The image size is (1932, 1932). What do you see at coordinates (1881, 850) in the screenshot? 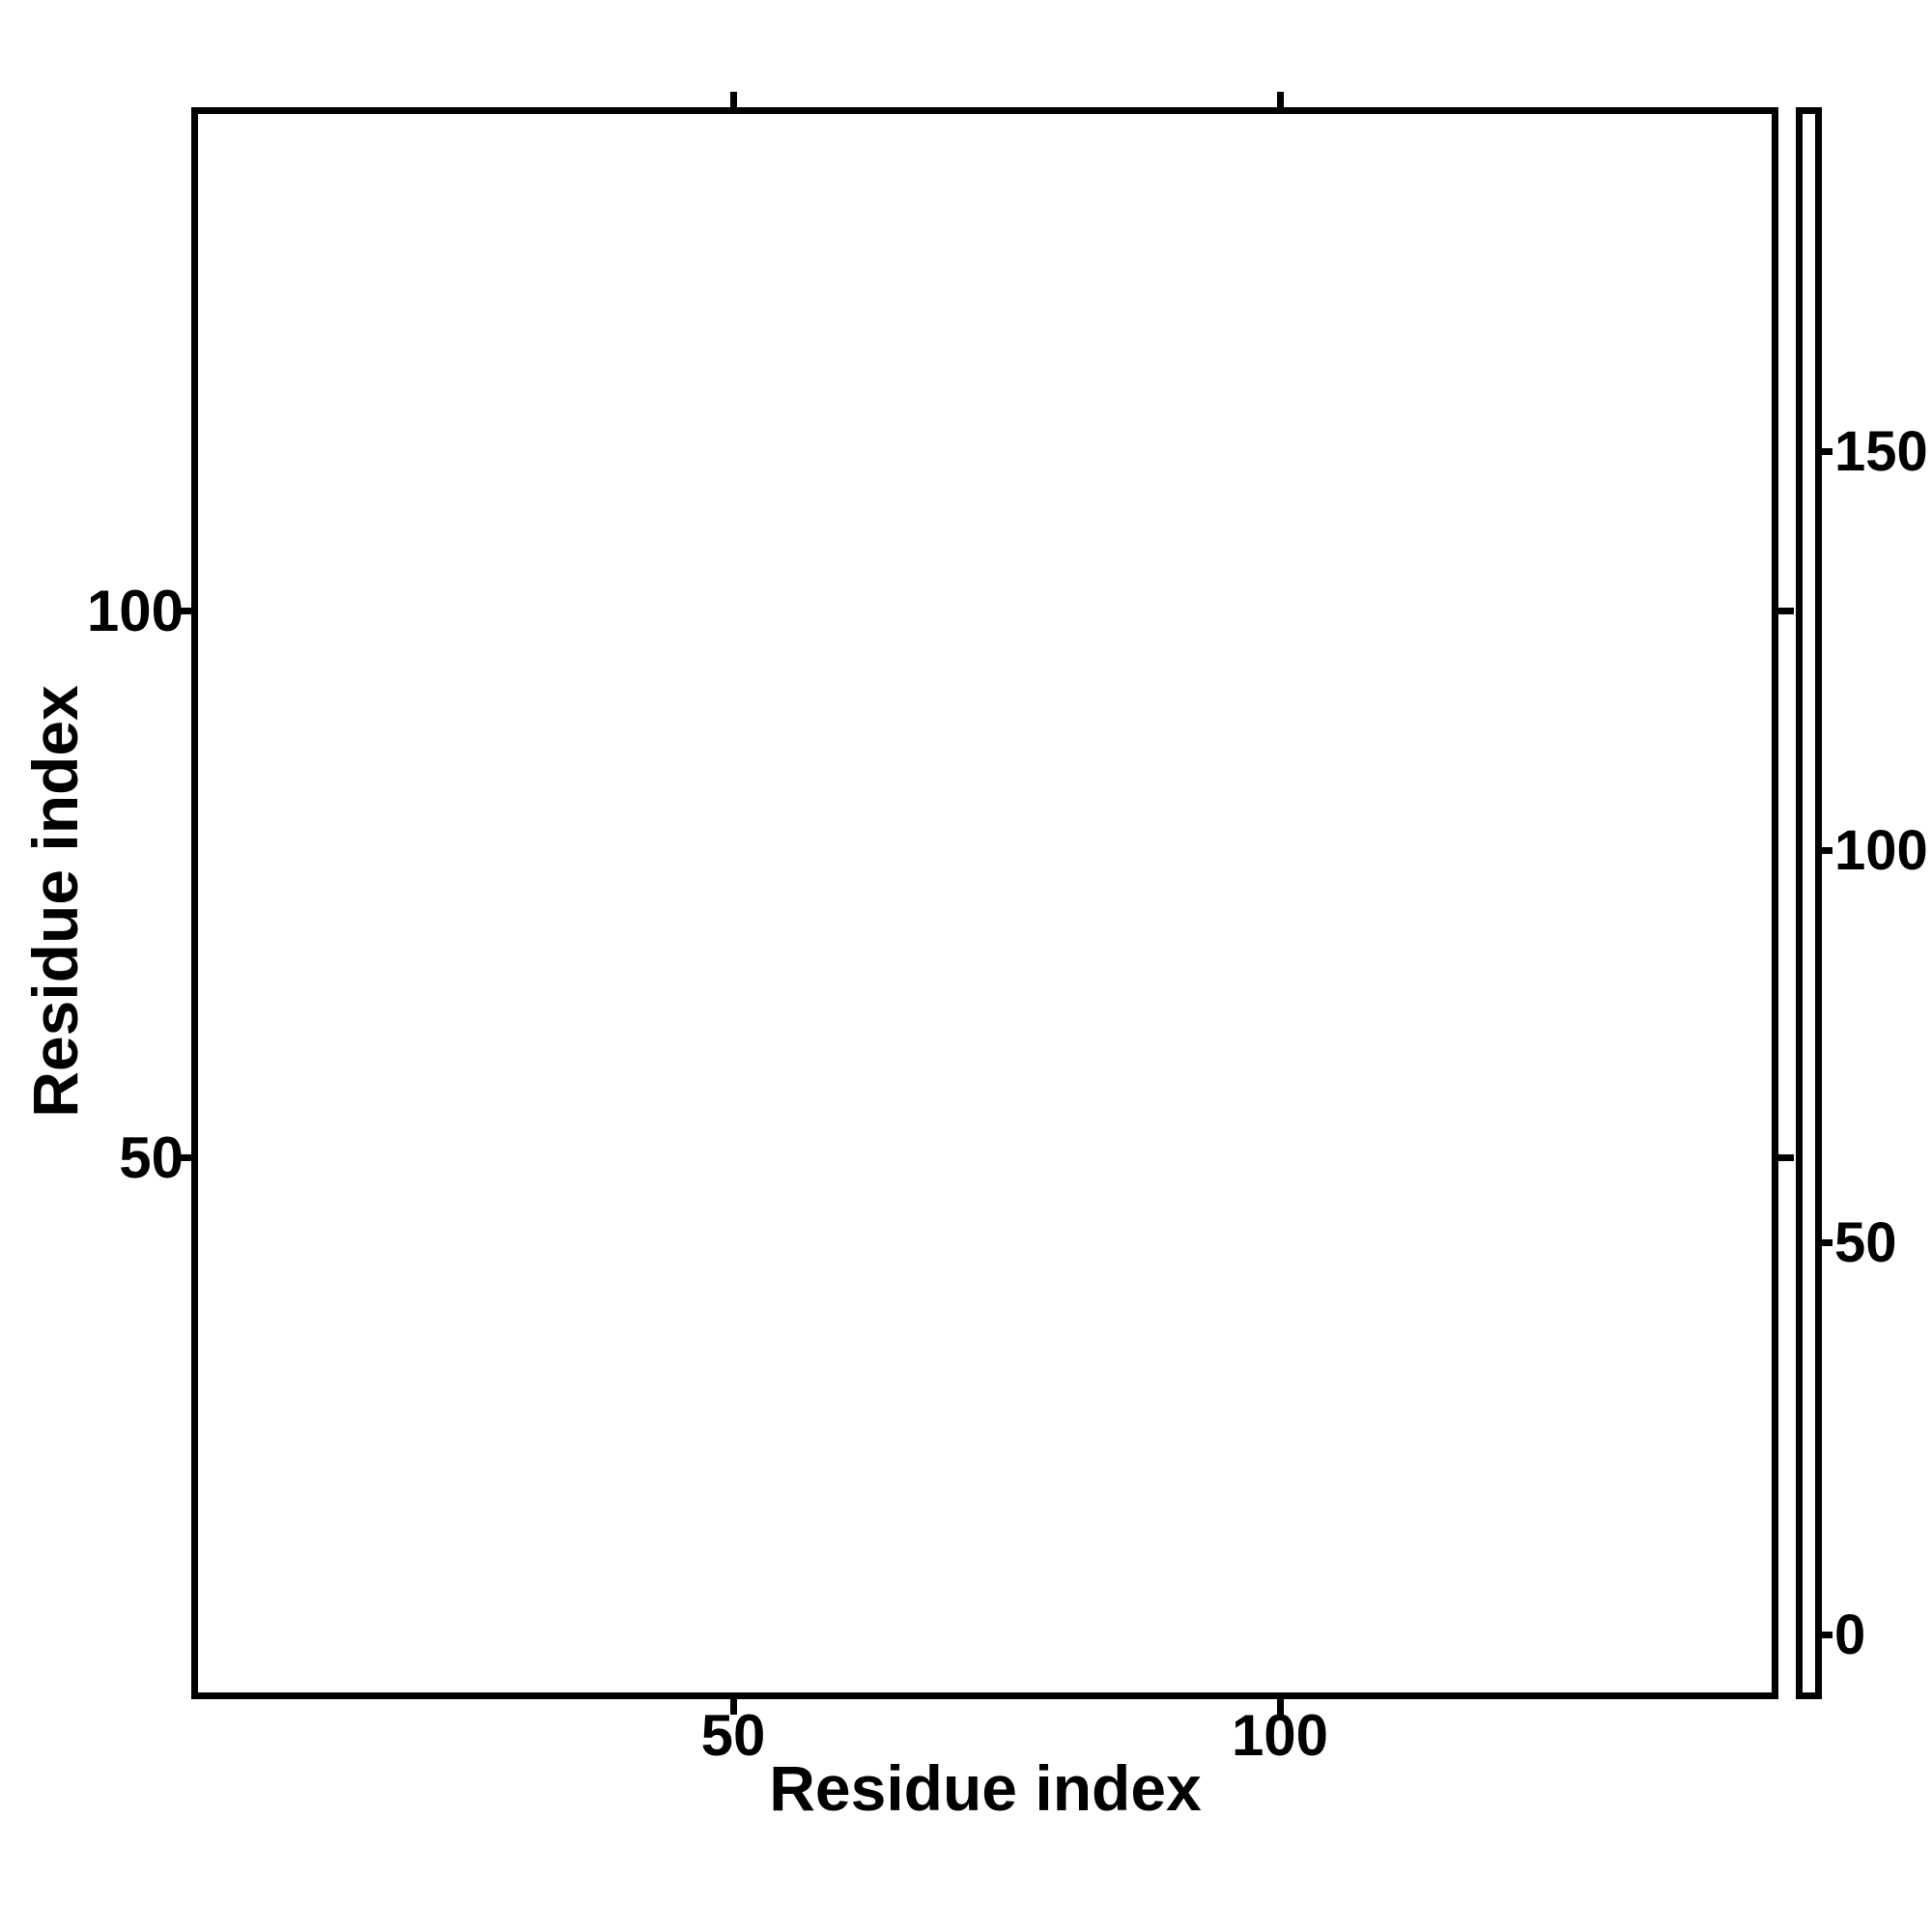
I see `colorbar-tick-label-100: 100` at bounding box center [1881, 850].